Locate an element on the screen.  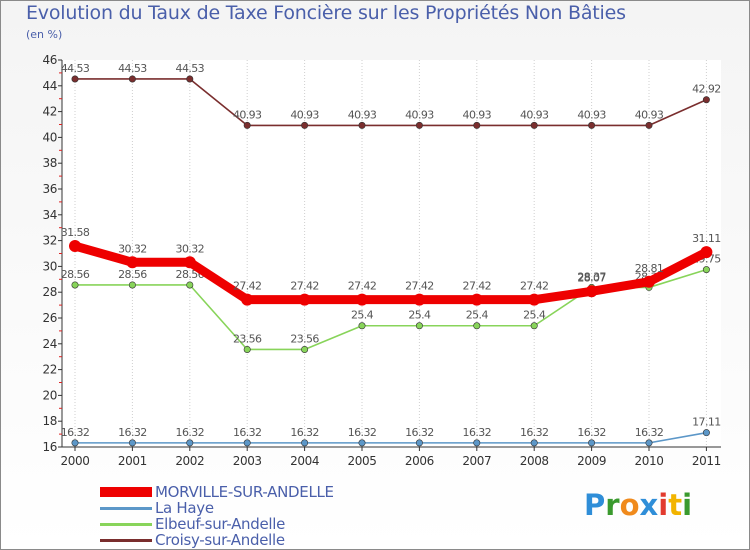
x-tick-label: 2010 is located at coordinates (649, 461).